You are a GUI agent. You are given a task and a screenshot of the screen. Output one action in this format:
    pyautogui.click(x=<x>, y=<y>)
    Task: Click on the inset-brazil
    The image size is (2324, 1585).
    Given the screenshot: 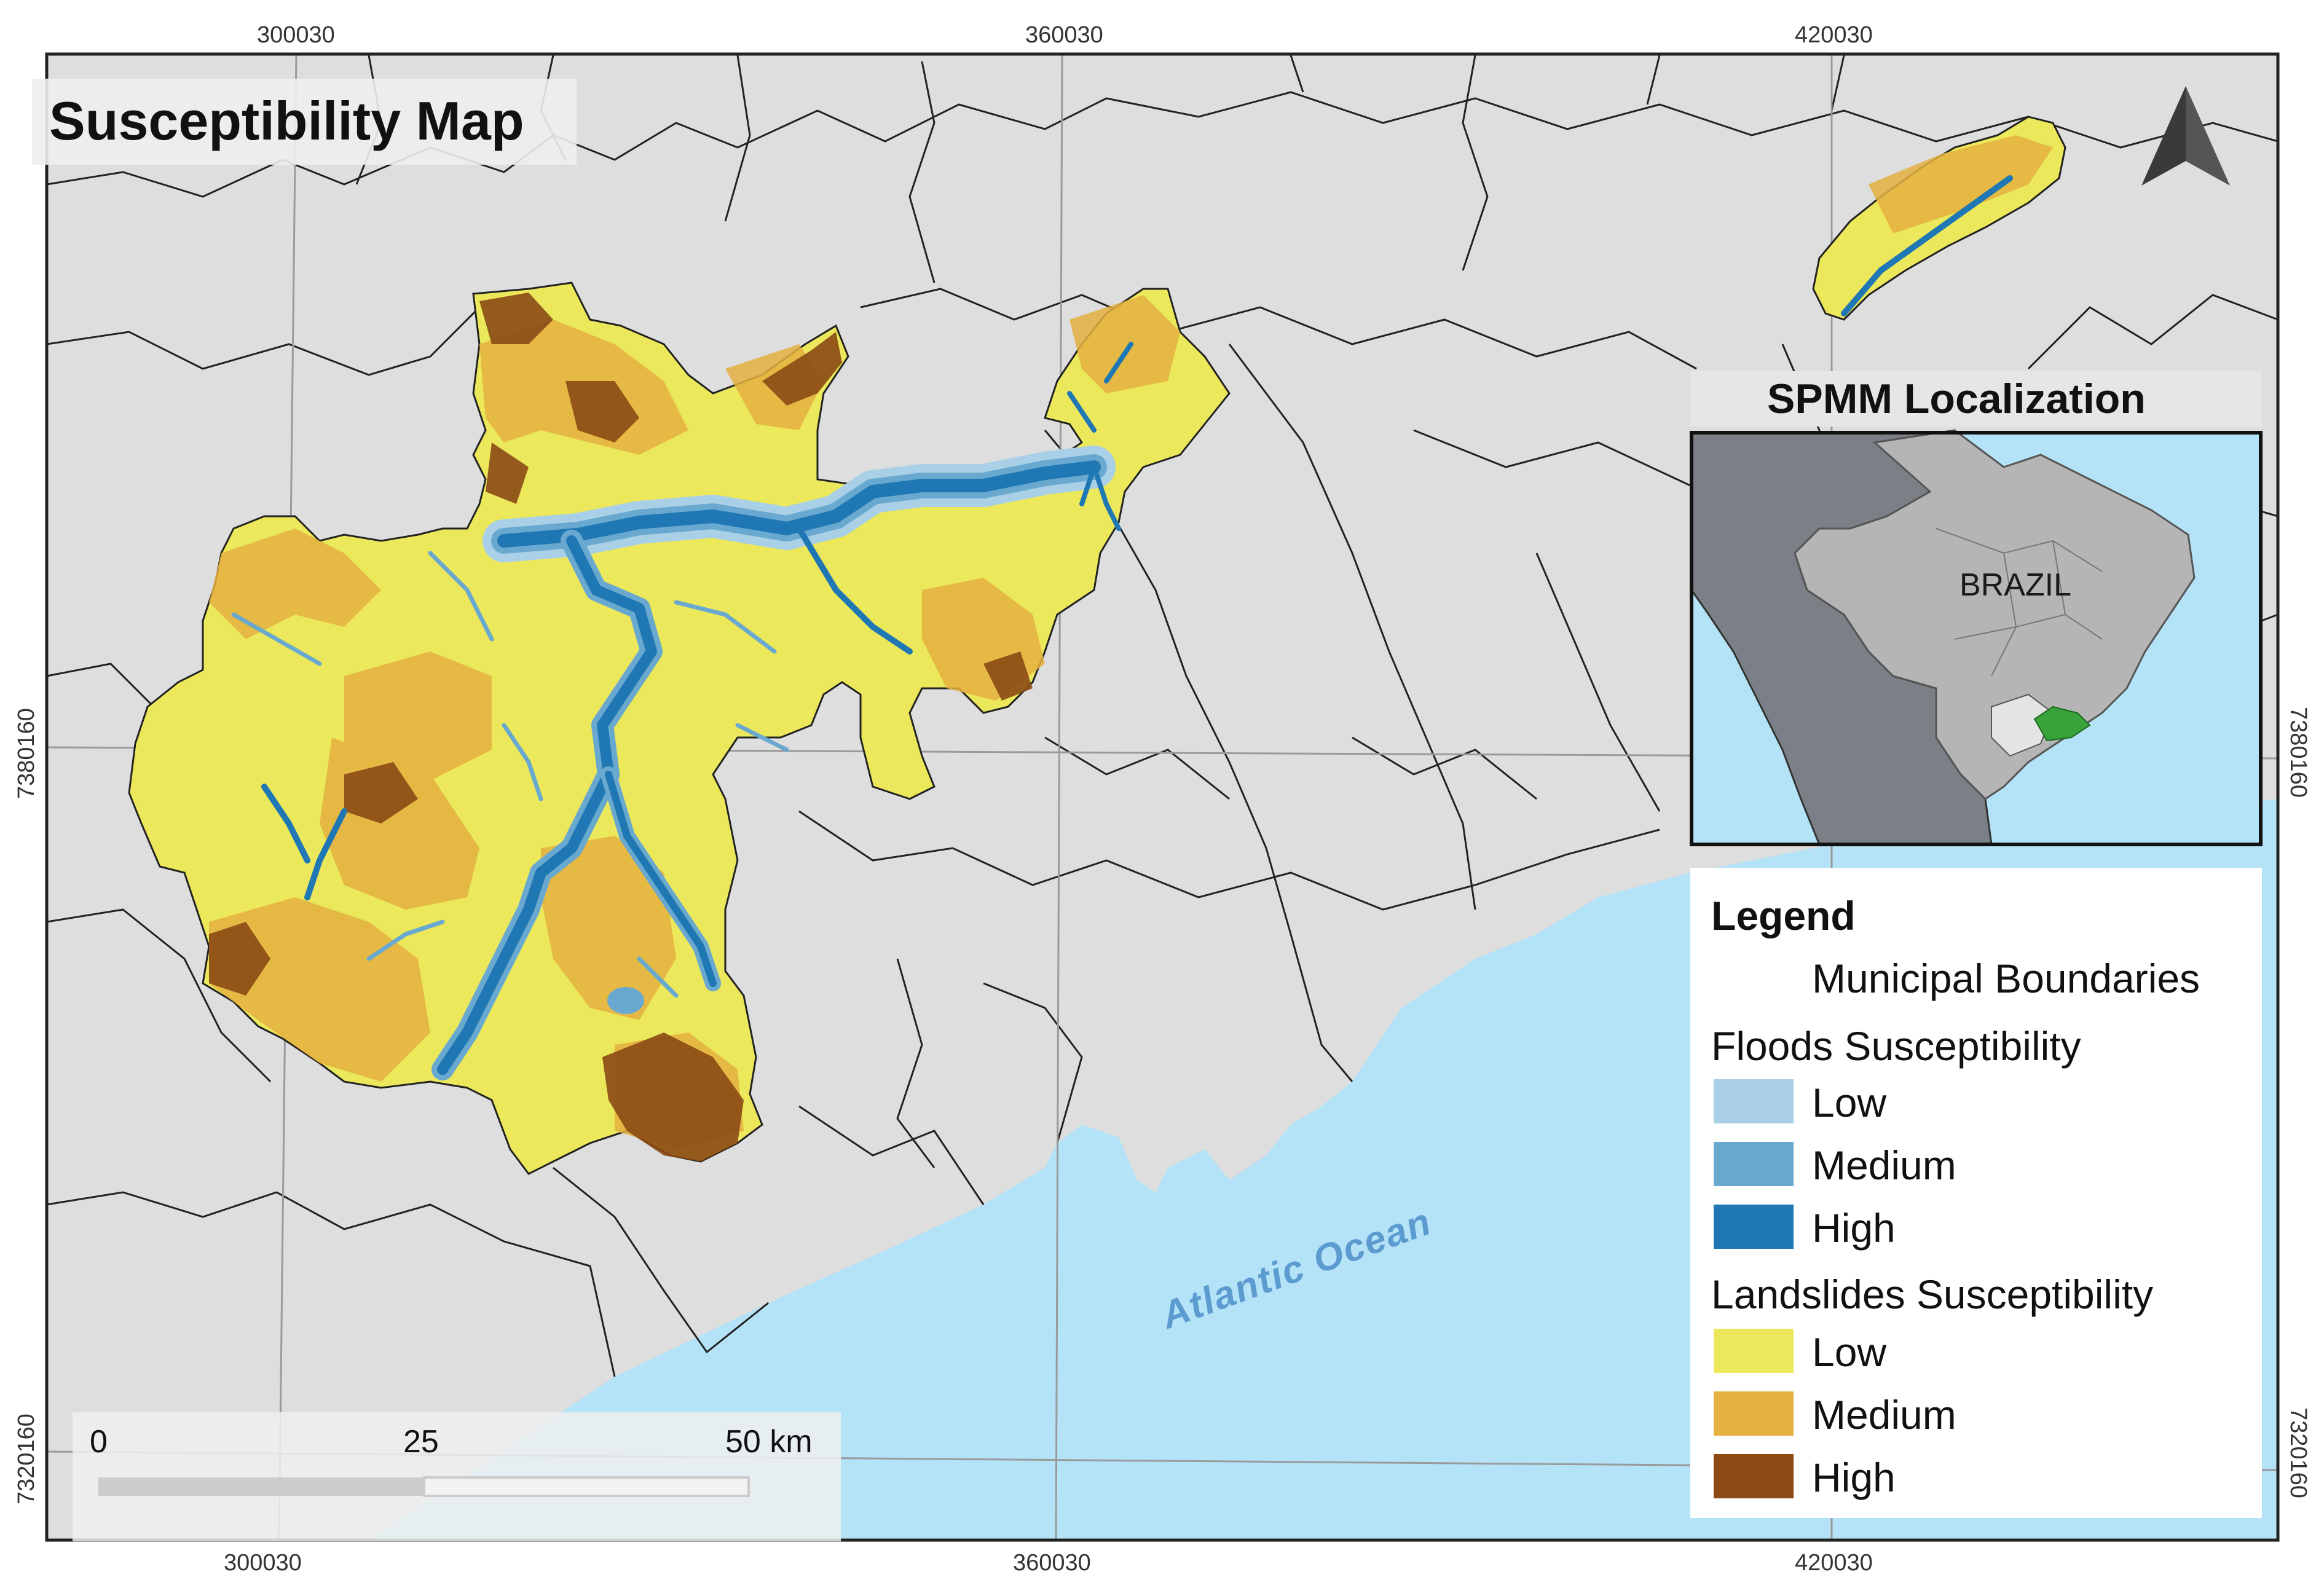 What is the action you would take?
    pyautogui.click(x=1995, y=615)
    